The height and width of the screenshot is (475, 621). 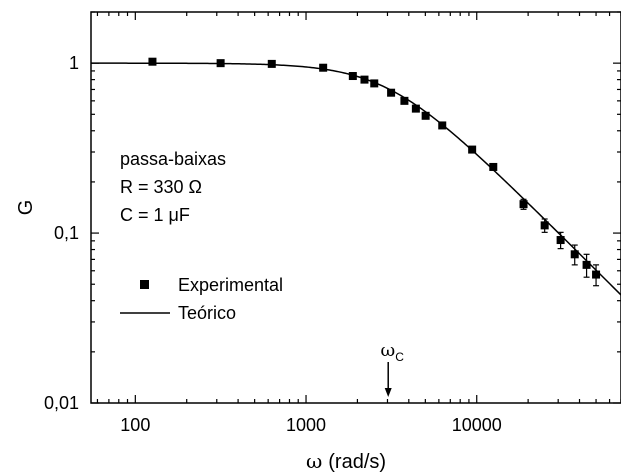 I want to click on annotation-resistance: R = 330 Ω, so click(x=161, y=187).